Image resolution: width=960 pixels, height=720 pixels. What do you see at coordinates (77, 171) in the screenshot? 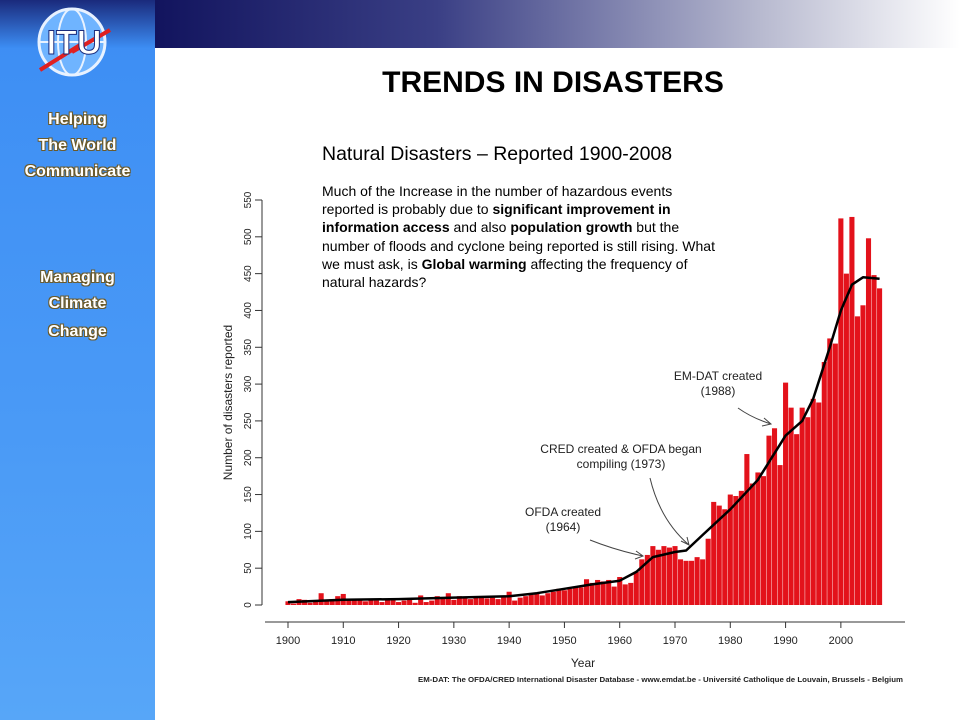
I see `sidebar-text: Communicate` at bounding box center [77, 171].